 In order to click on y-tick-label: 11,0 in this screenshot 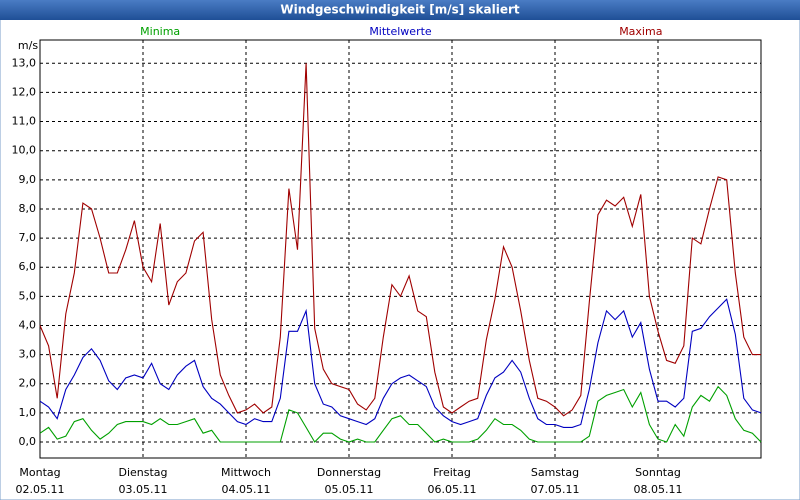, I will do `click(24, 121)`.